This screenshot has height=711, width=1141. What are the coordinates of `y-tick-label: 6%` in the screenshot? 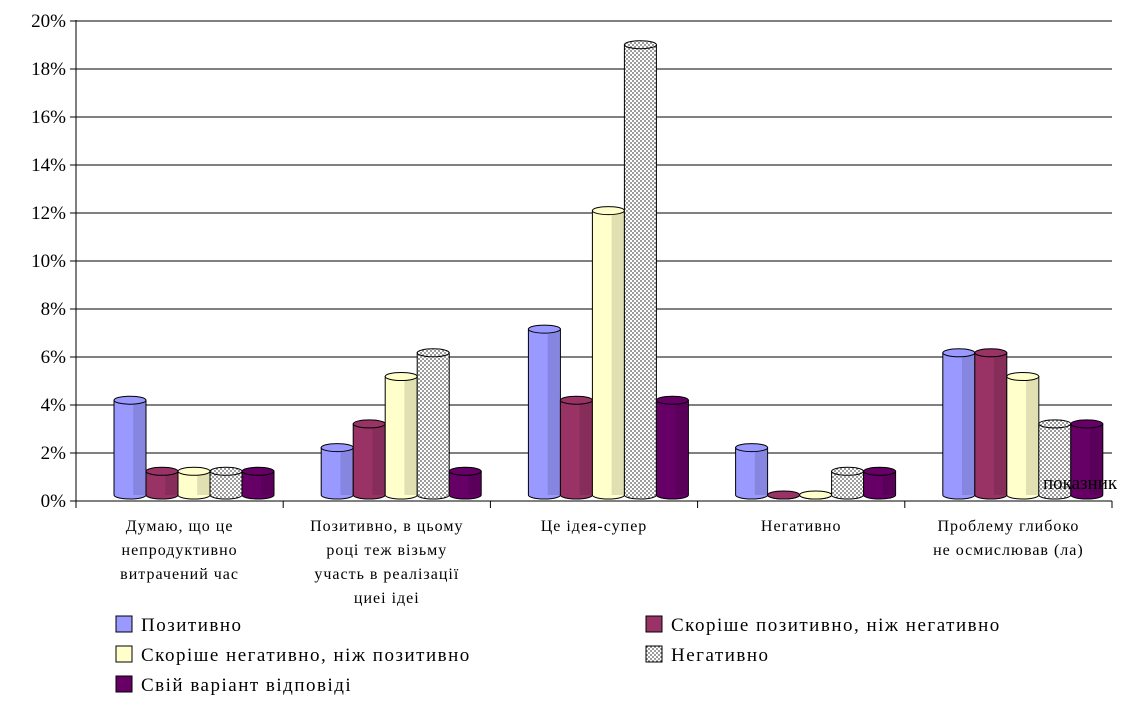 It's located at (54, 357).